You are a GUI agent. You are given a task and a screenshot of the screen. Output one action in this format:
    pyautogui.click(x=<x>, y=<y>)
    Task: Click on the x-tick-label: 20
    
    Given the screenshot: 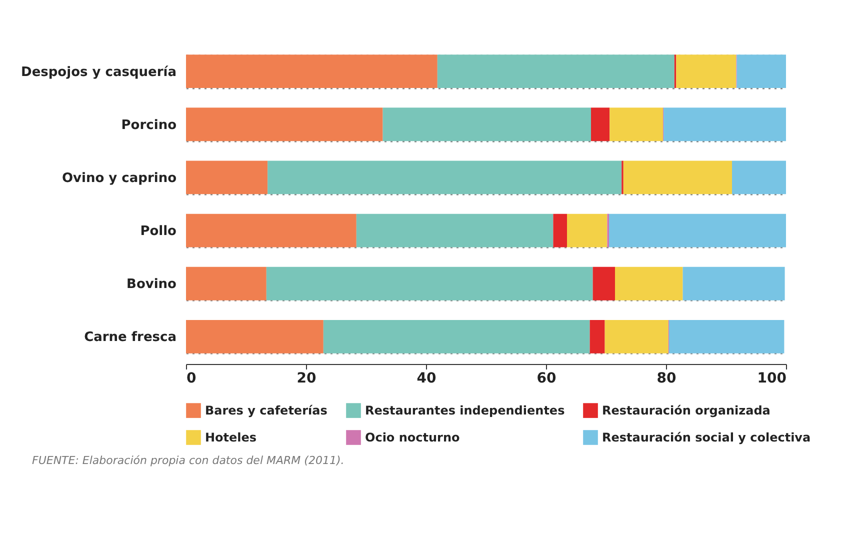 What is the action you would take?
    pyautogui.click(x=306, y=378)
    